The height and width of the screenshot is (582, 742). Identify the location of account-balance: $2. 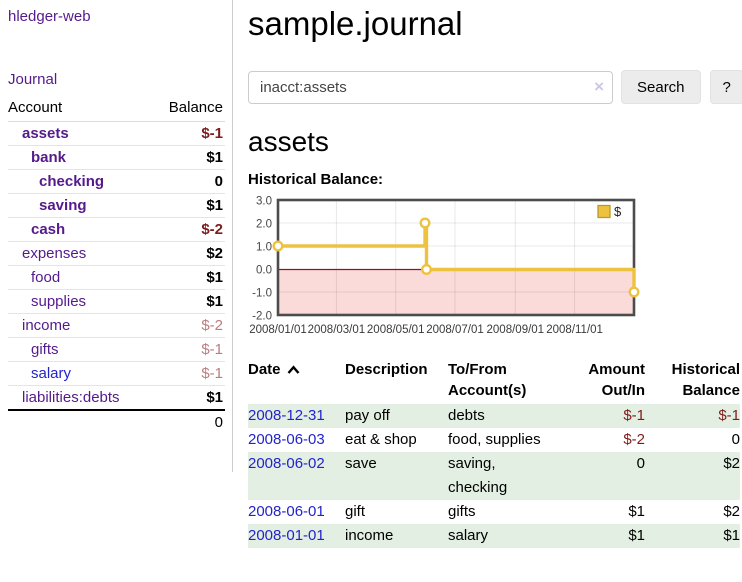
(188, 253).